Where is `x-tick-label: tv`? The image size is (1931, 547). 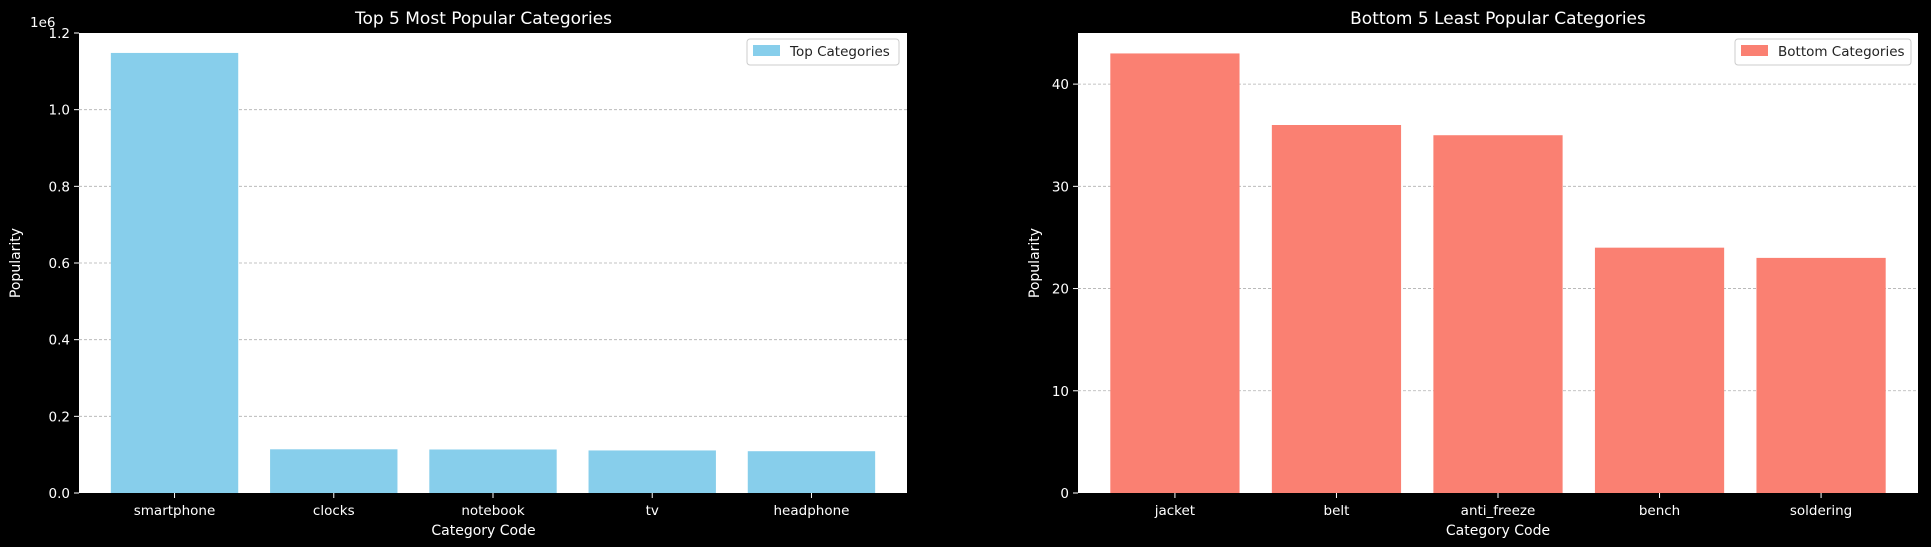
x-tick-label: tv is located at coordinates (652, 511).